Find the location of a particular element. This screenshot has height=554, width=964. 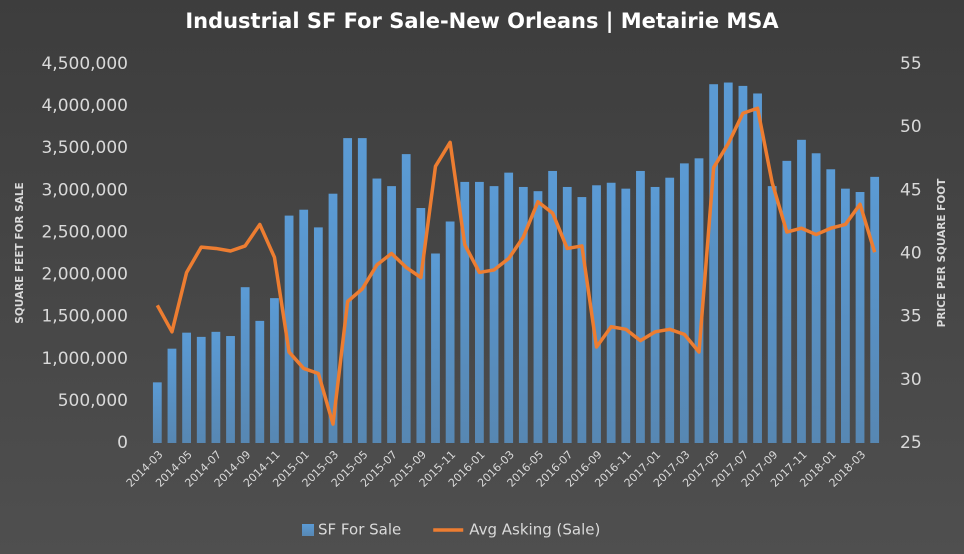

y2-axis-title: PRICE PER SQUARE FOOT is located at coordinates (942, 253).